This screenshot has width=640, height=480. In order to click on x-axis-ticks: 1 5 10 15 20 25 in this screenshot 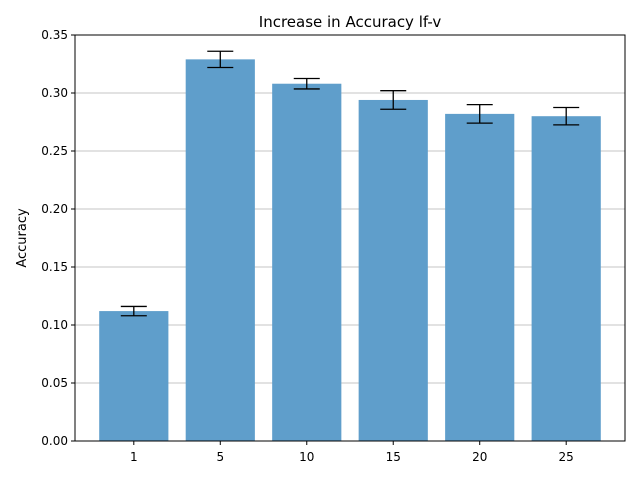, I will do `click(352, 452)`.